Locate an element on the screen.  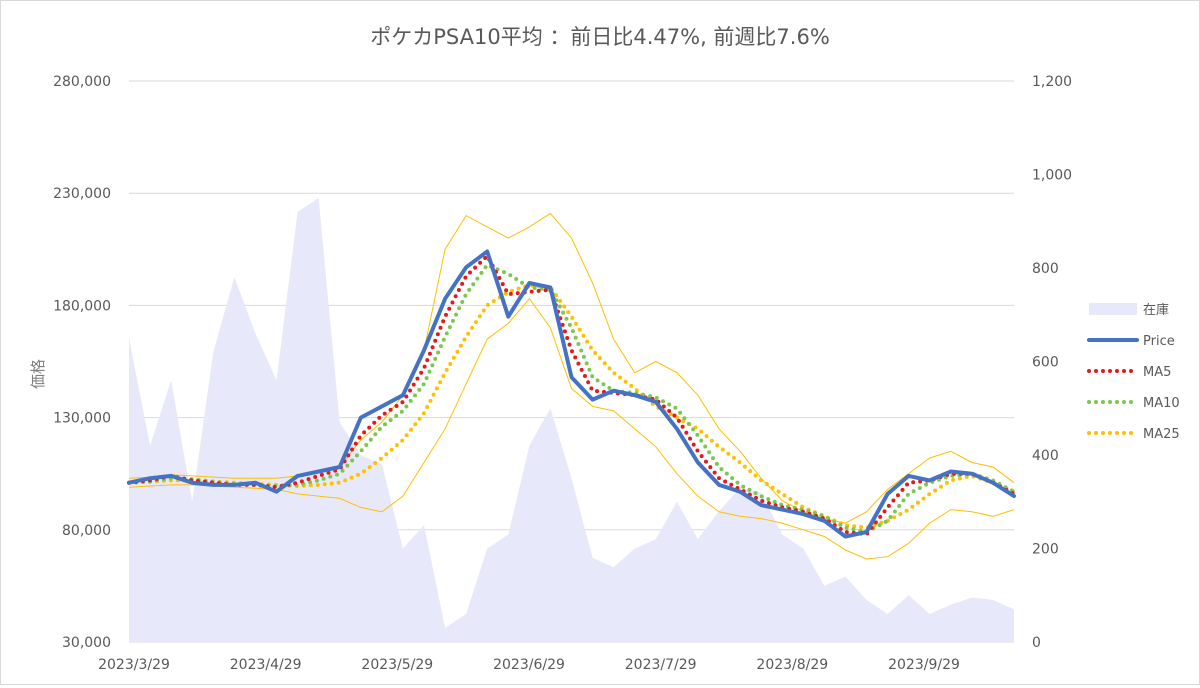
y-left-tick-label: 30,000 is located at coordinates (86, 643).